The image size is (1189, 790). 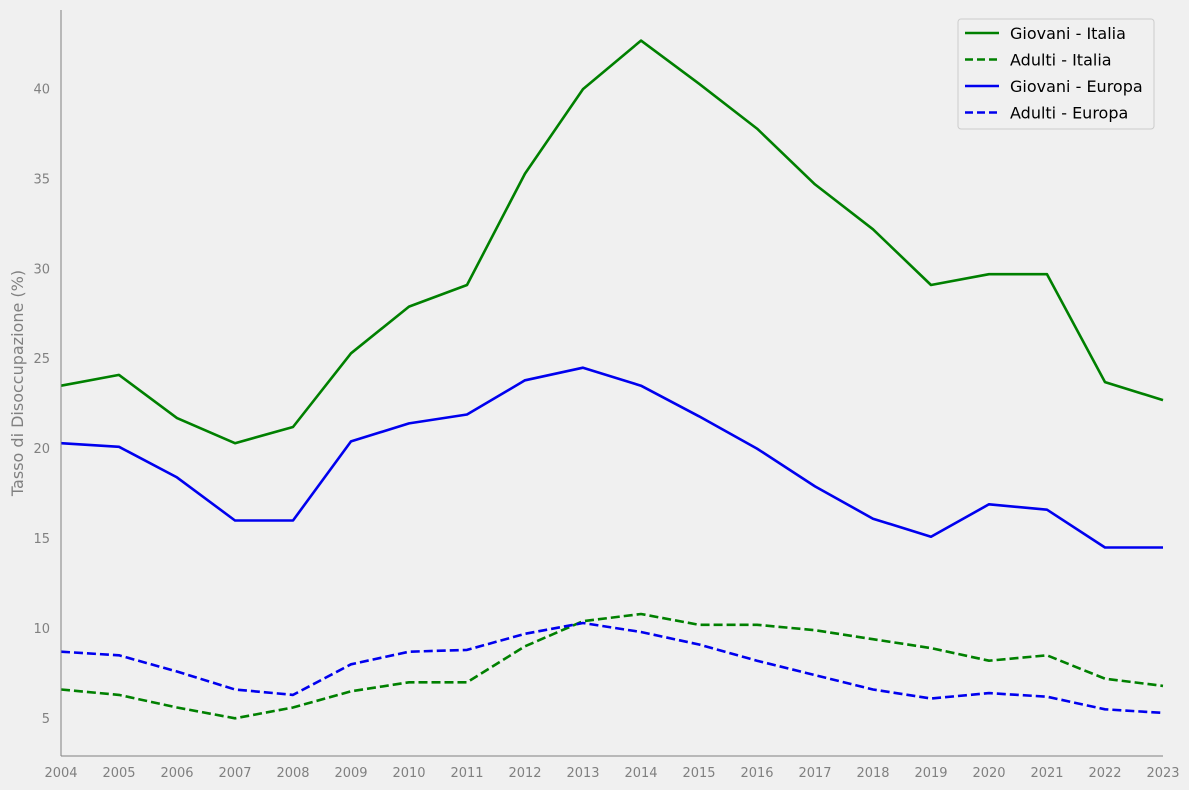 I want to click on x-tick-label: 2005, so click(x=118, y=773).